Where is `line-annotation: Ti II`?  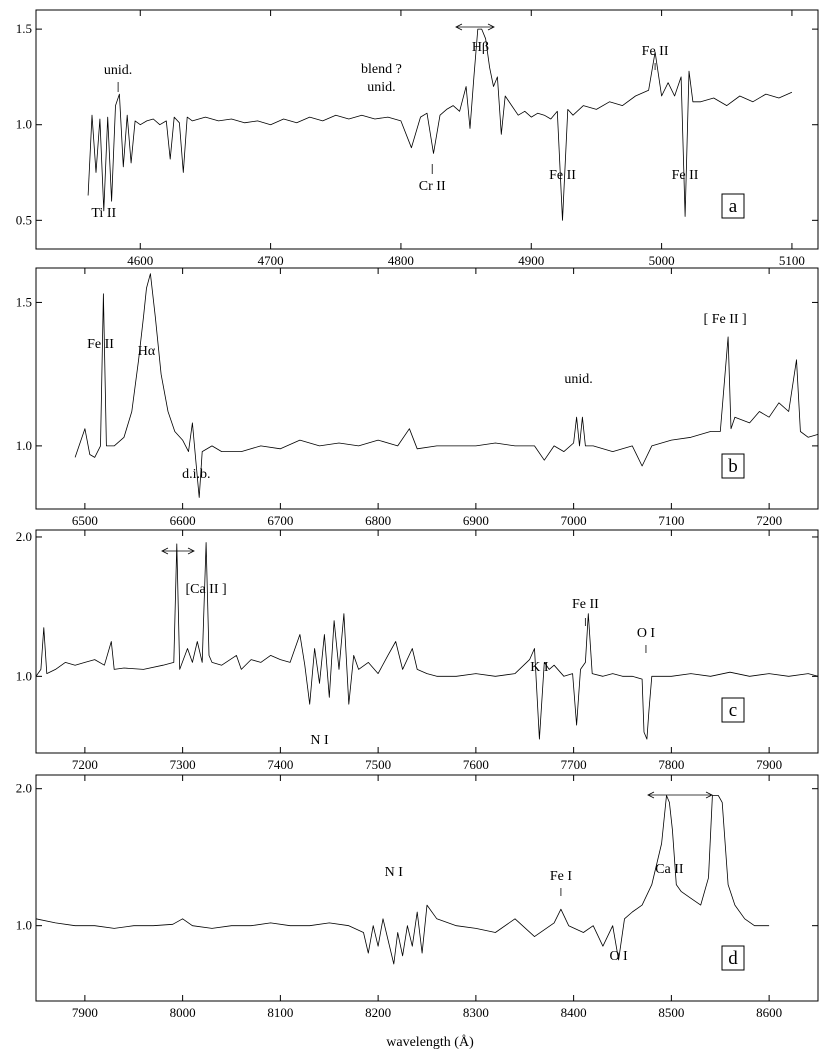 line-annotation: Ti II is located at coordinates (103, 213).